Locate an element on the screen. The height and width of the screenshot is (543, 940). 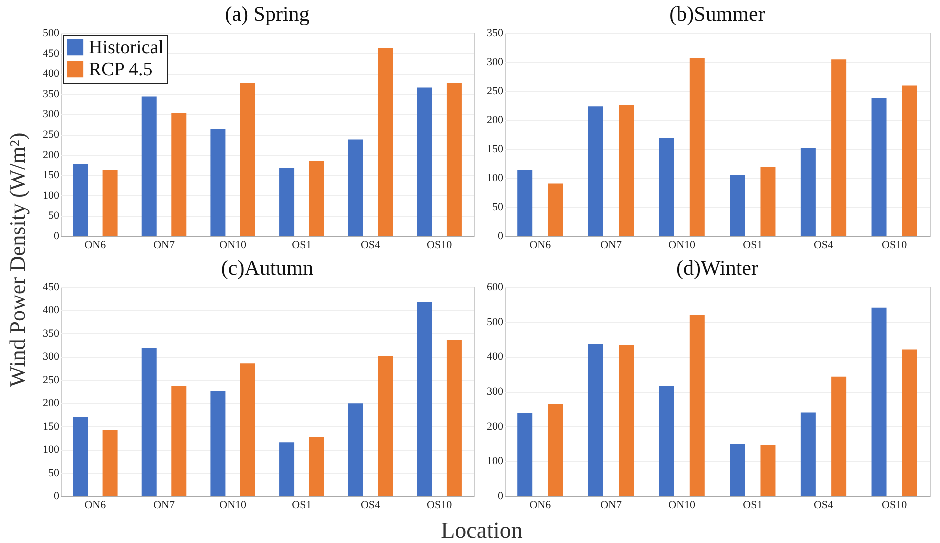
legend-label: Historical is located at coordinates (126, 48).